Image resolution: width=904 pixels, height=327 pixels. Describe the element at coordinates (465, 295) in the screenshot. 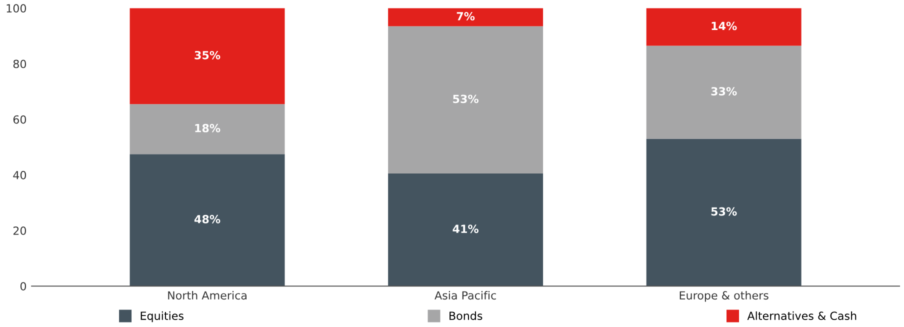

I see `x-tick-label: Asia Pacific` at that location.